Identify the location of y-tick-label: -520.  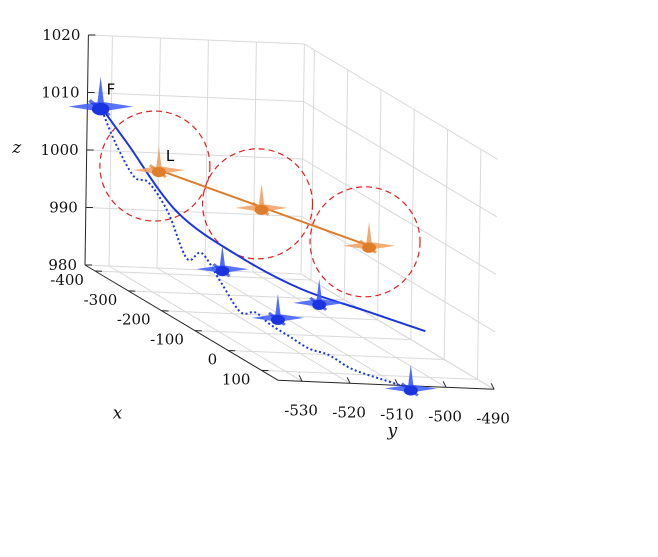
(349, 412).